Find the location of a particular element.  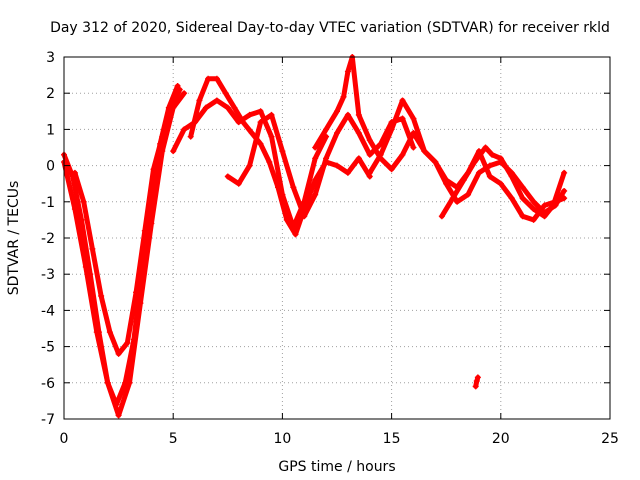

x-tick-label: 25 is located at coordinates (610, 439).